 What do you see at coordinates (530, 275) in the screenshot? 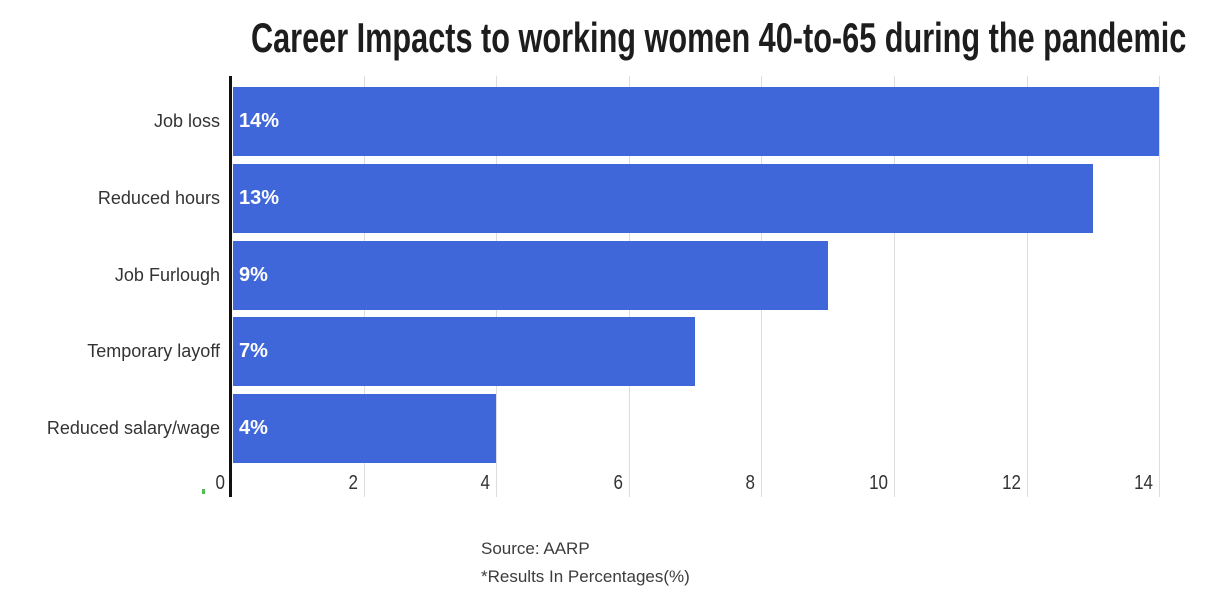
I see `bar: 9%` at bounding box center [530, 275].